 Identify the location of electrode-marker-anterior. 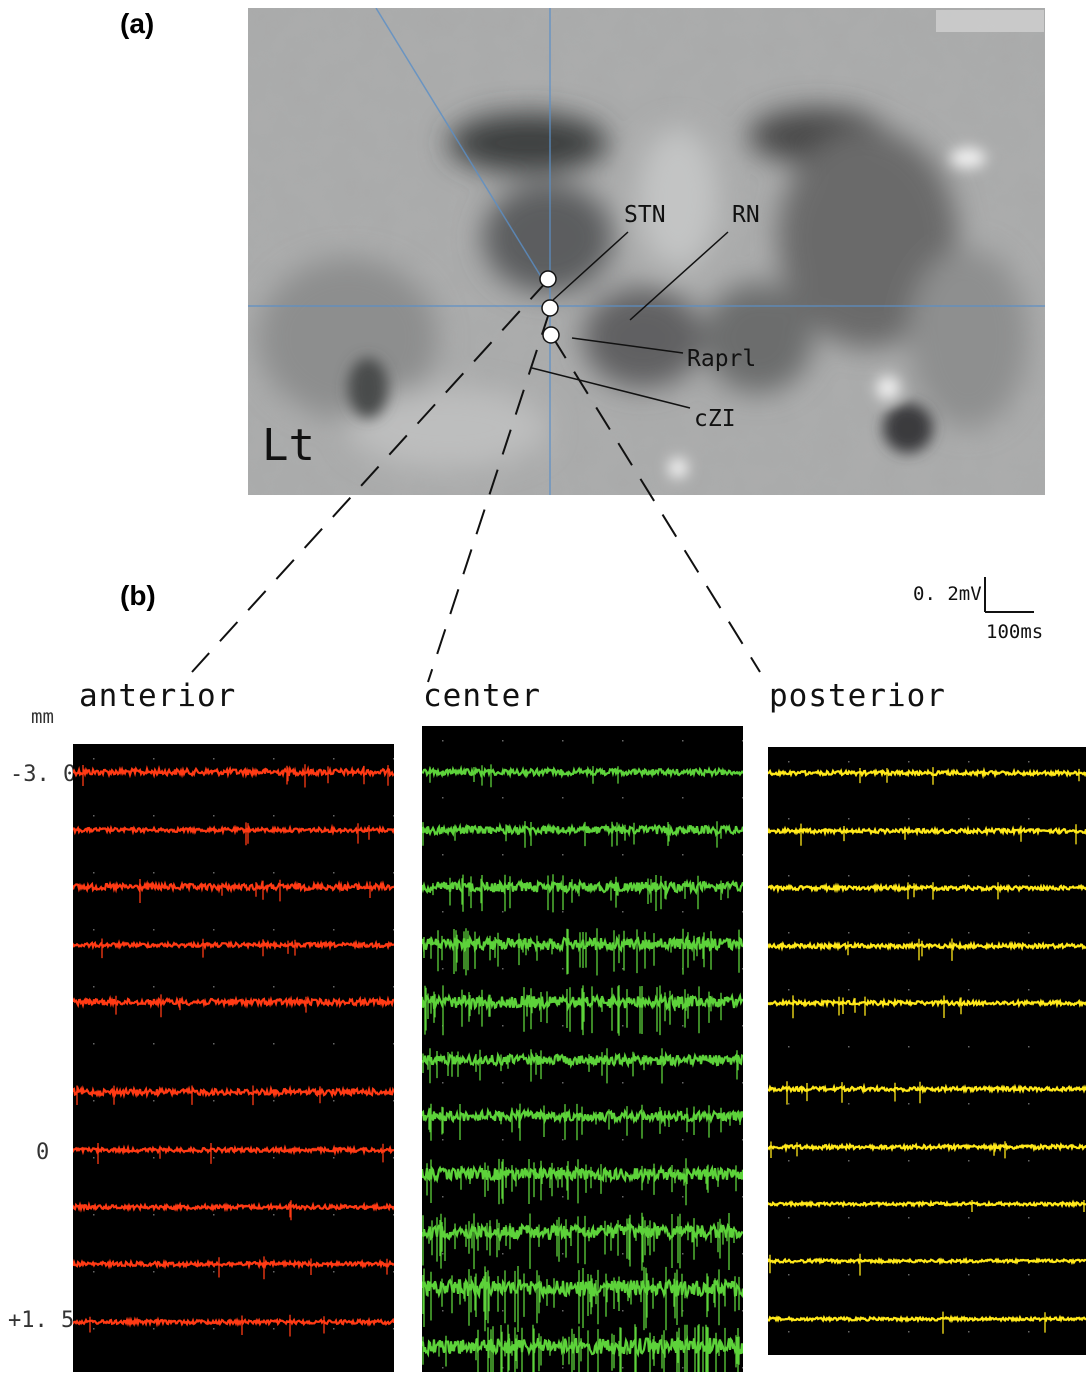
(548, 279).